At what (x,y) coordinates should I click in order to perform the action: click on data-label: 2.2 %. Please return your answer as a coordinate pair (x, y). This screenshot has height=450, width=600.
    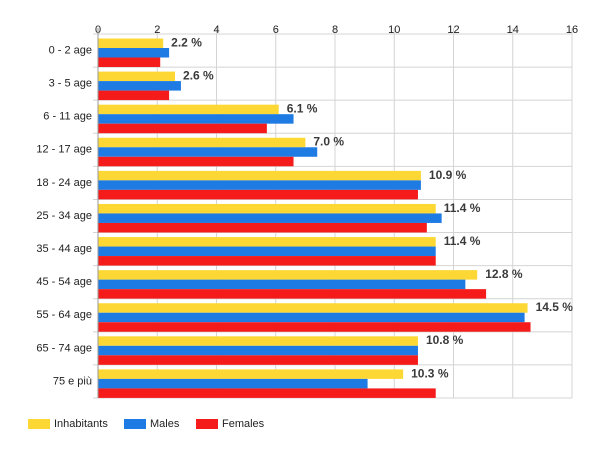
    Looking at the image, I should click on (186, 42).